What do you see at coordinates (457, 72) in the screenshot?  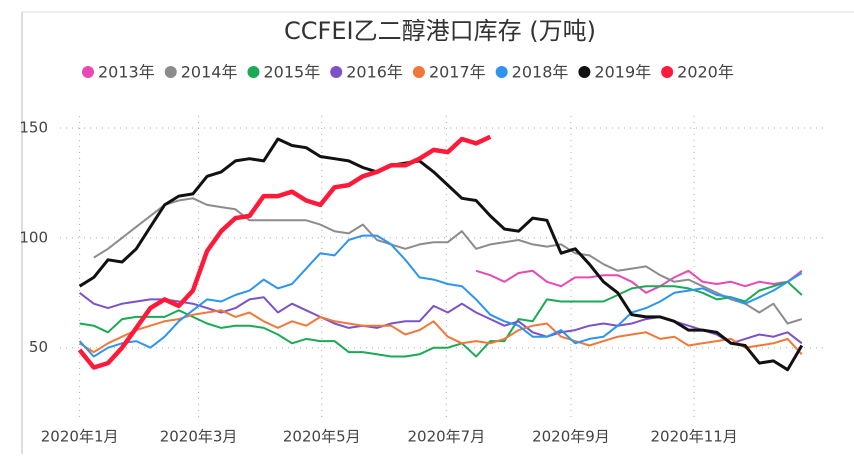 I see `legend-label: 2017年` at bounding box center [457, 72].